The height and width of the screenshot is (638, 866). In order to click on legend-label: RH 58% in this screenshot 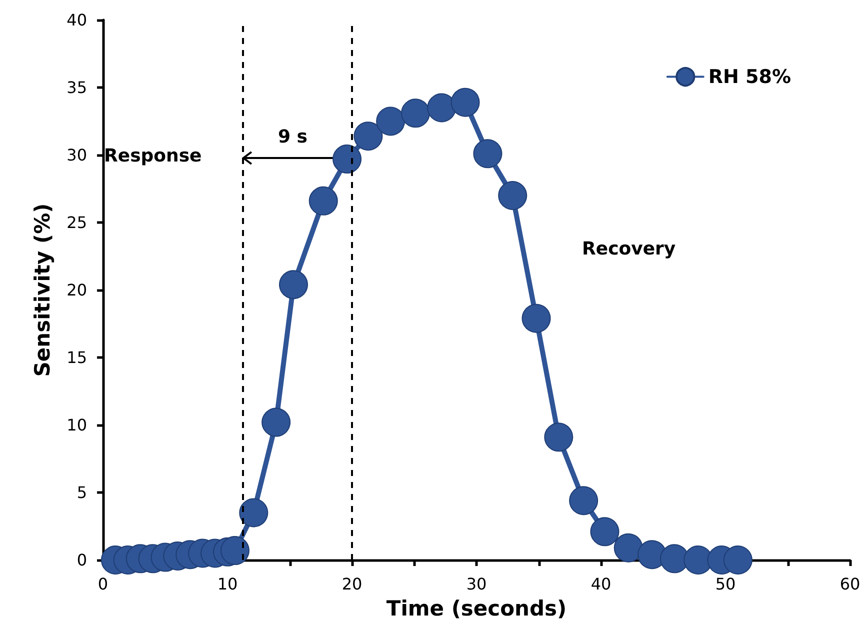, I will do `click(749, 77)`.